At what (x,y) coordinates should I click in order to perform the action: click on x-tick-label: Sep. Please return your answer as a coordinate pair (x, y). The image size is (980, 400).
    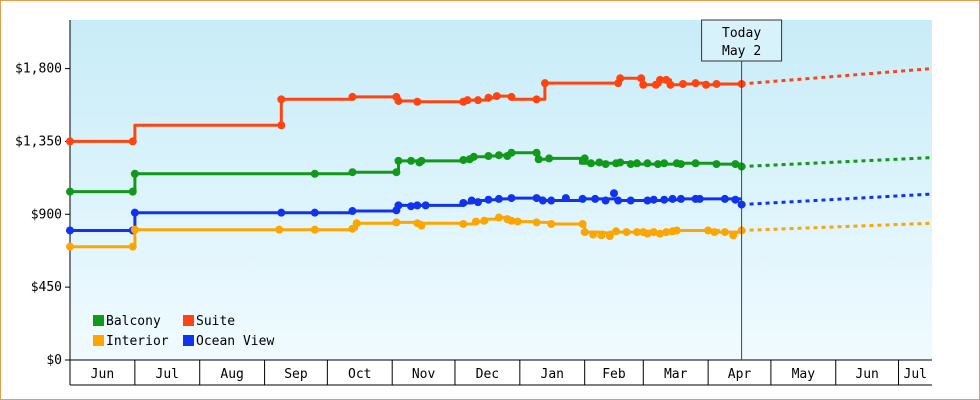
    Looking at the image, I should click on (296, 374).